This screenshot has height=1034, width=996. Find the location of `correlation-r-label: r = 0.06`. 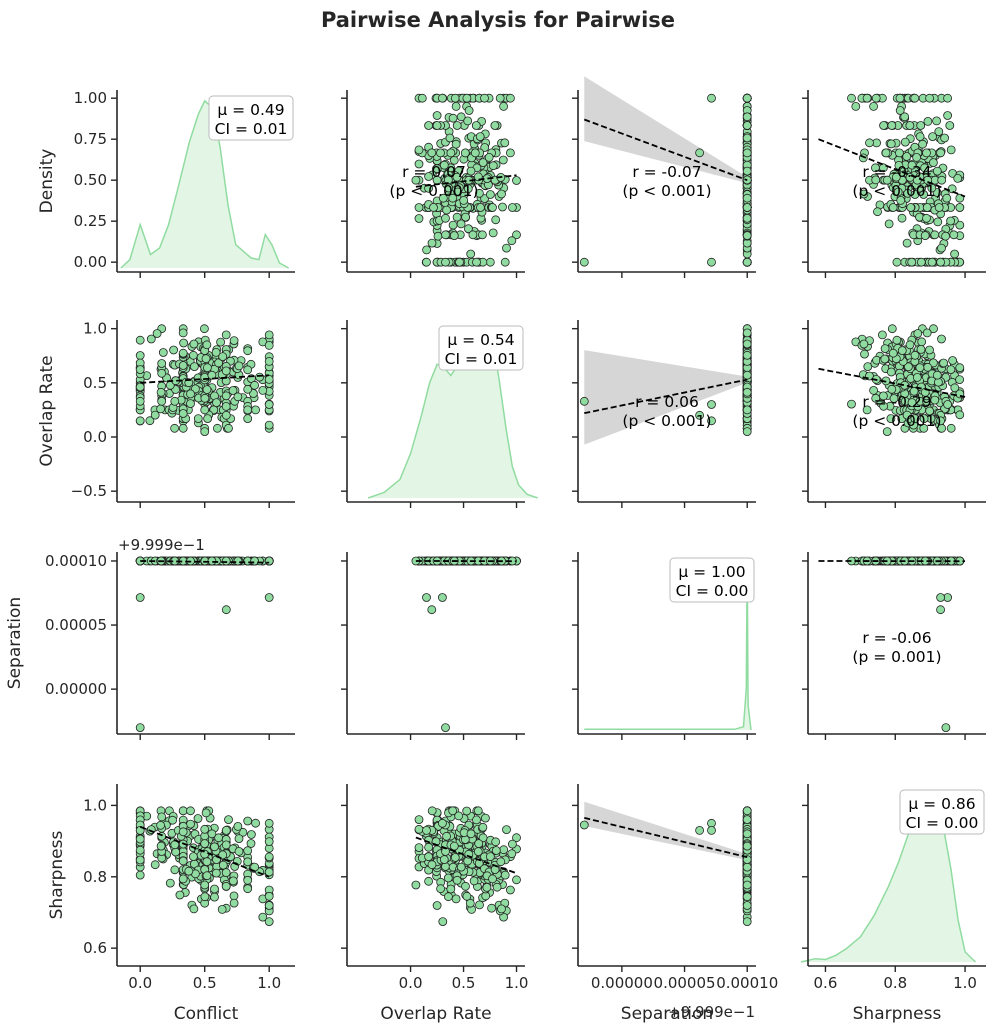

correlation-r-label: r = 0.06 is located at coordinates (667, 402).